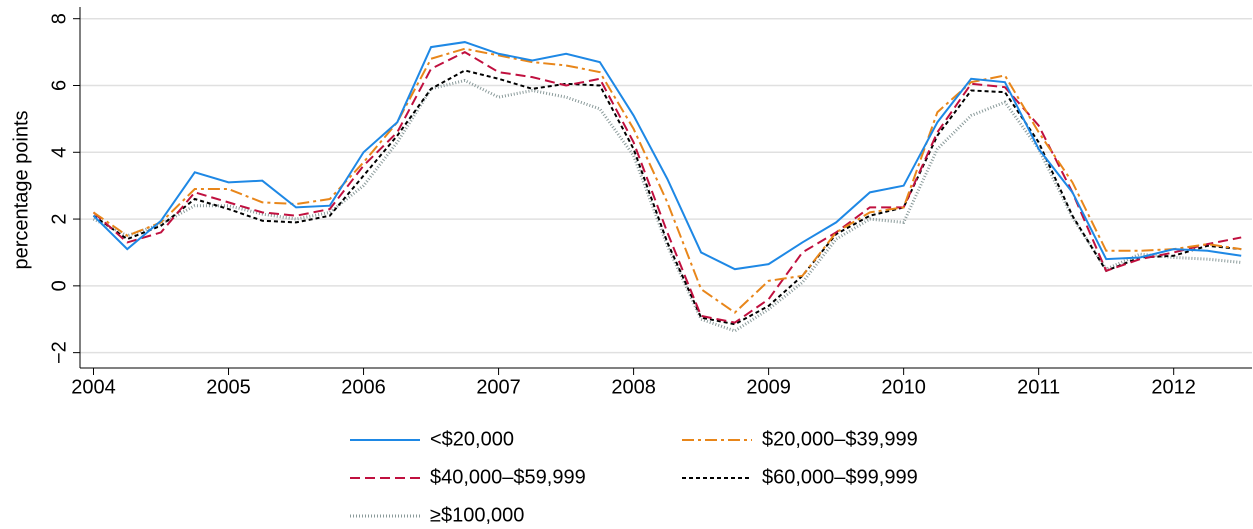 The width and height of the screenshot is (1253, 529). I want to click on y-tick-label: 4, so click(59, 152).